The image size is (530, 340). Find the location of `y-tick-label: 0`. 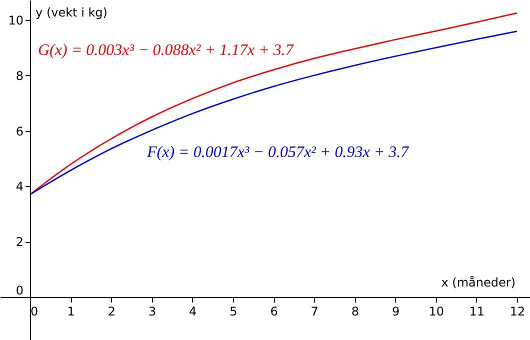

y-tick-label: 0 is located at coordinates (20, 291).